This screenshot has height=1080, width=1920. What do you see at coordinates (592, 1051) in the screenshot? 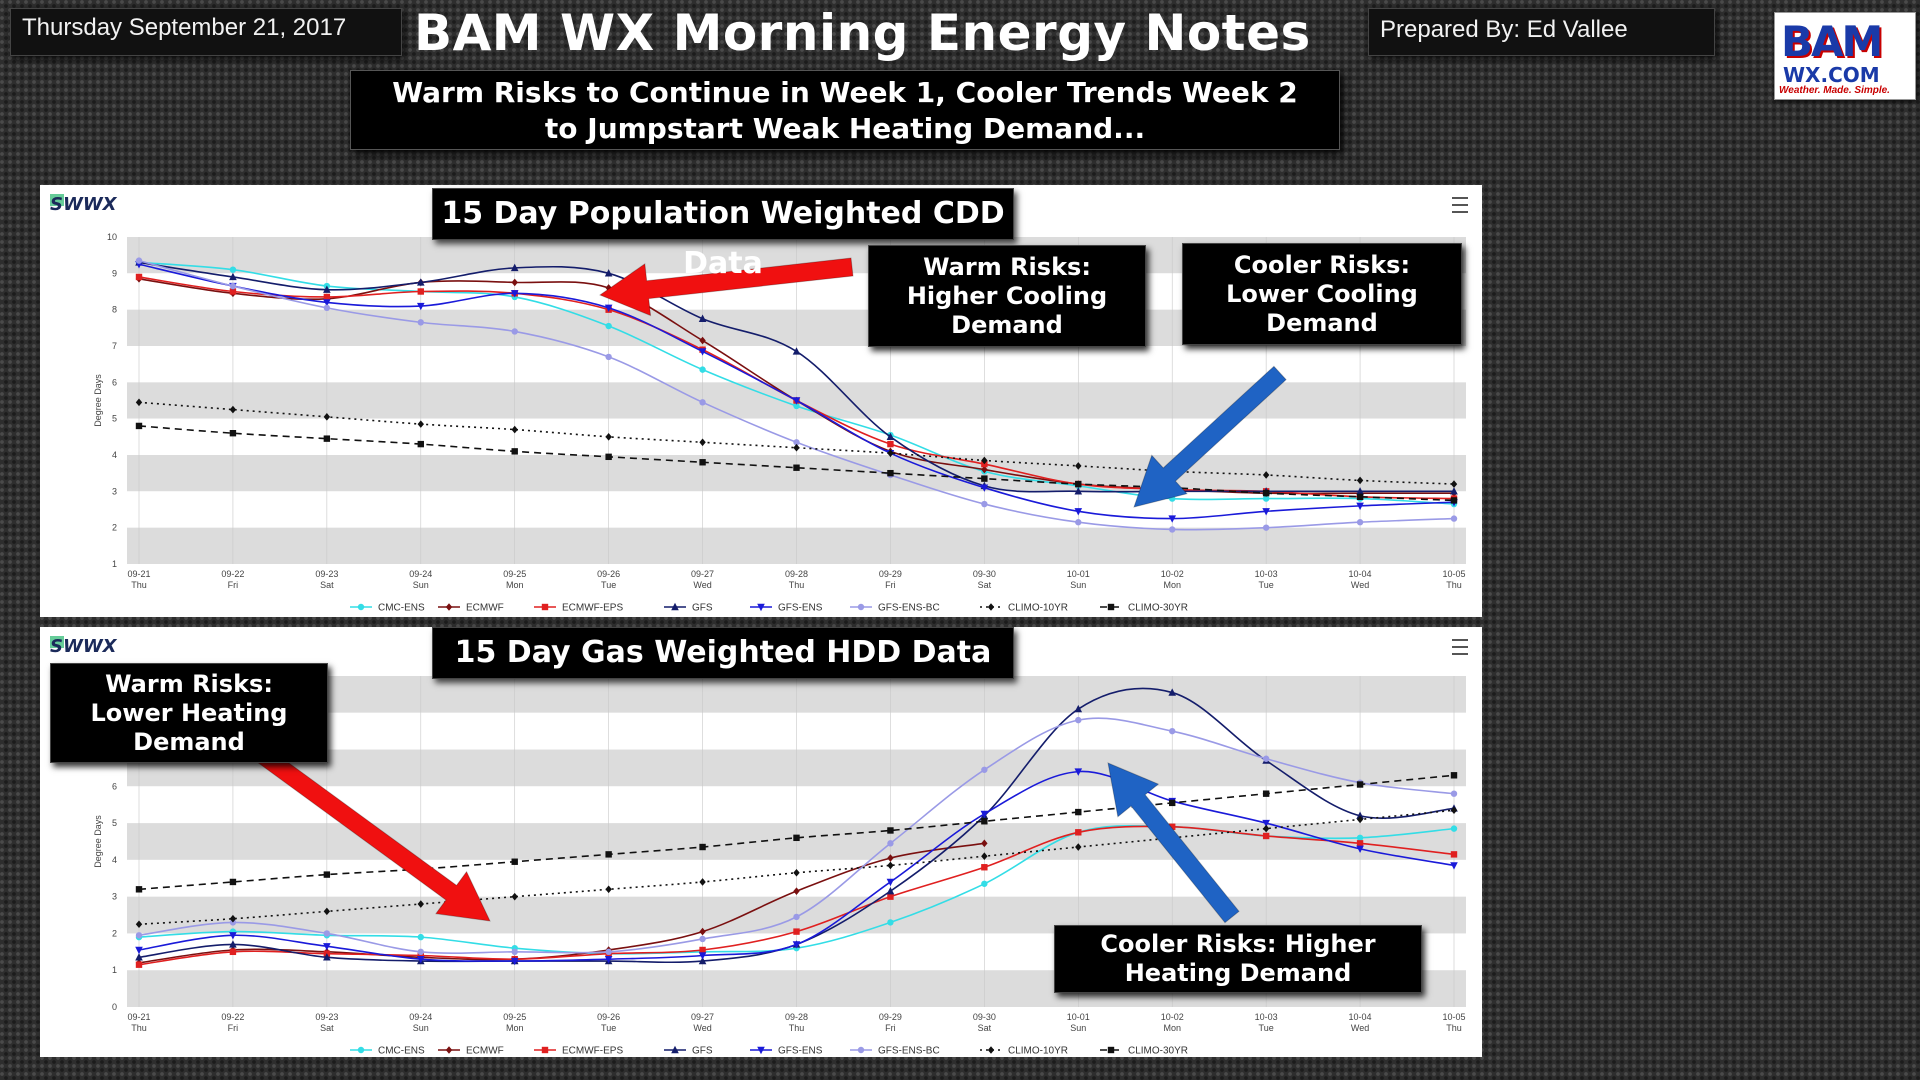
I see `legend-label: ECMWF-EPS` at bounding box center [592, 1051].